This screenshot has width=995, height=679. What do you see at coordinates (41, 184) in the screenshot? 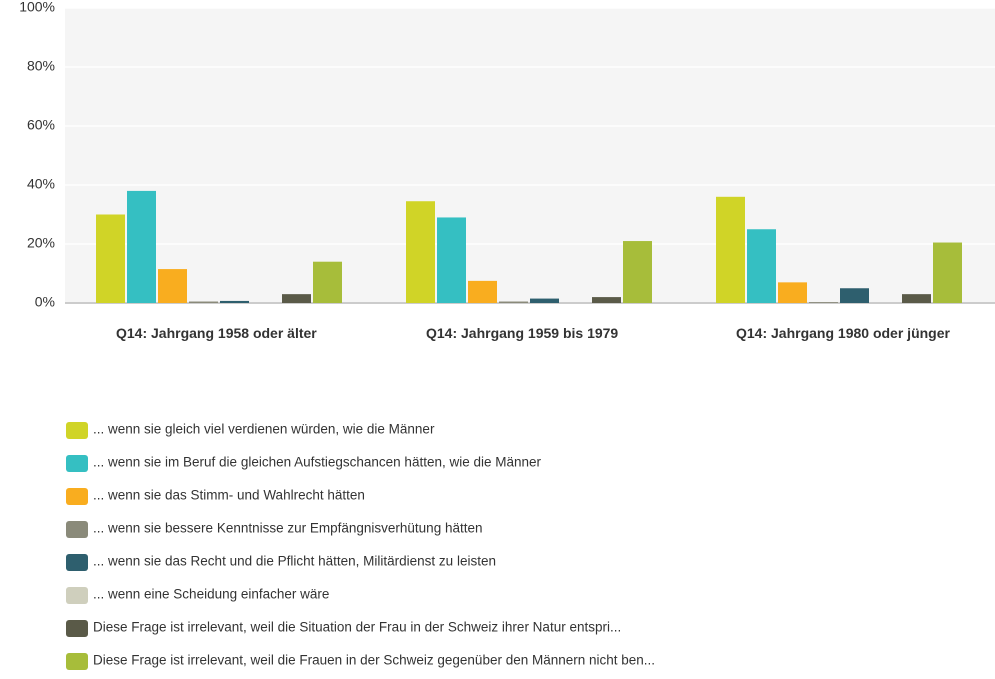
I see `y-tick-label: 40%` at bounding box center [41, 184].